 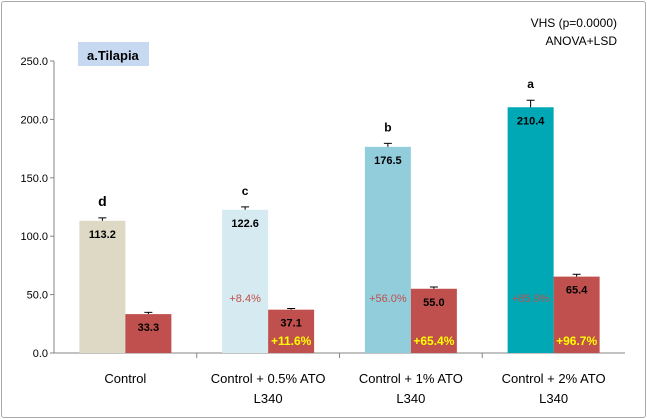 I want to click on x-tick-label: Control + 2% ATO, so click(x=554, y=378).